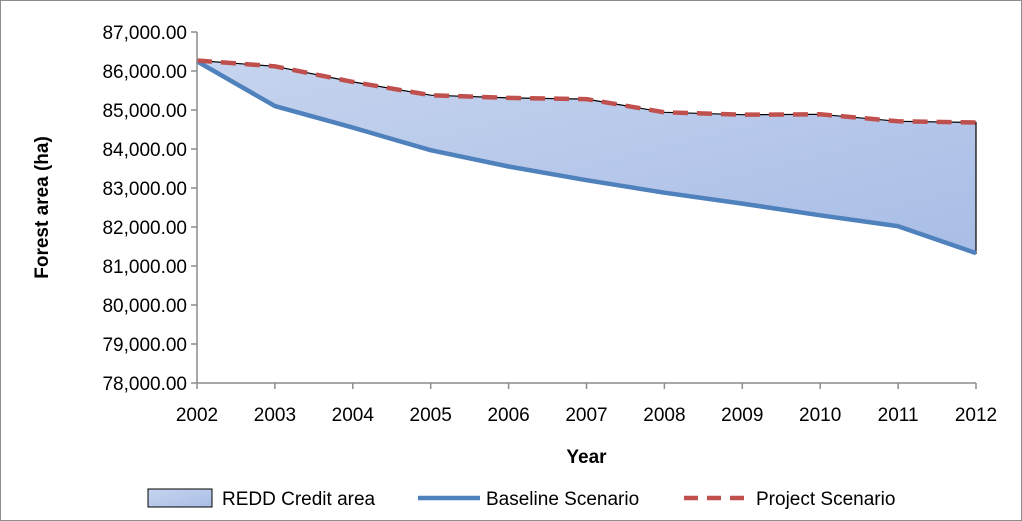  What do you see at coordinates (586, 91) in the screenshot?
I see `project-scenario-line` at bounding box center [586, 91].